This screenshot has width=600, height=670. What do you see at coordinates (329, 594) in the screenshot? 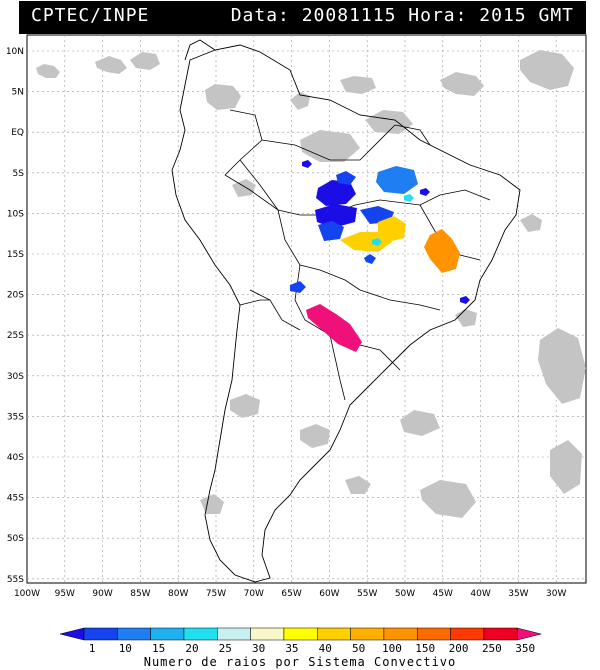
I see `lon-label: 60W` at bounding box center [329, 594].